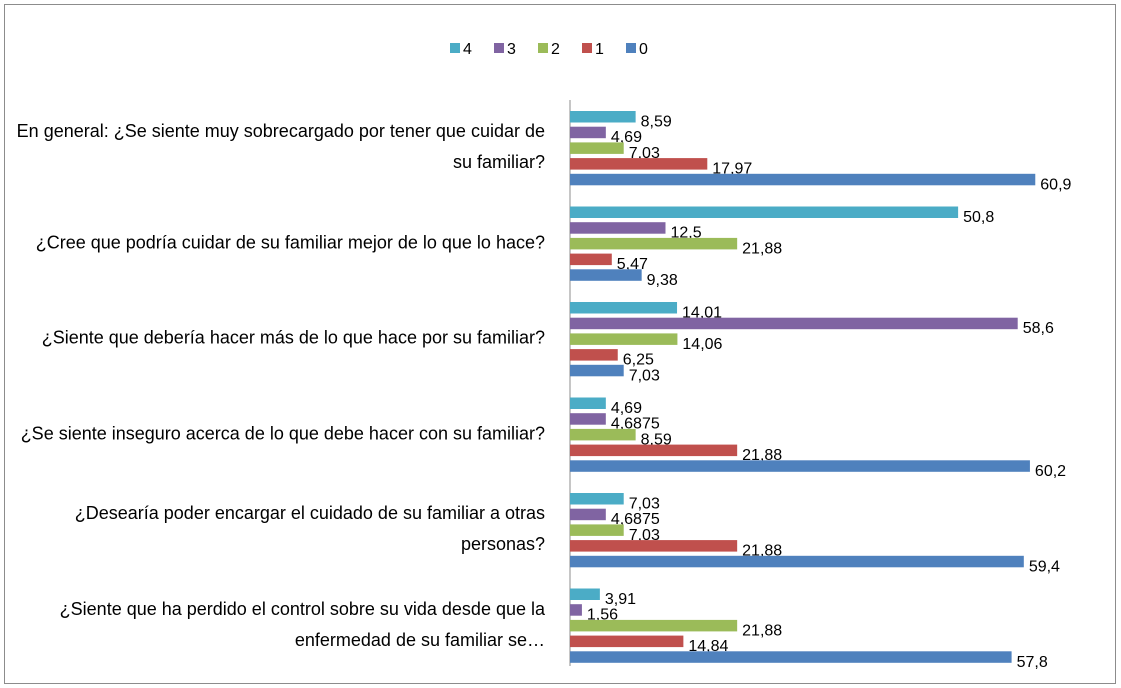 This screenshot has width=1121, height=688. I want to click on value-label: 12,5, so click(686, 233).